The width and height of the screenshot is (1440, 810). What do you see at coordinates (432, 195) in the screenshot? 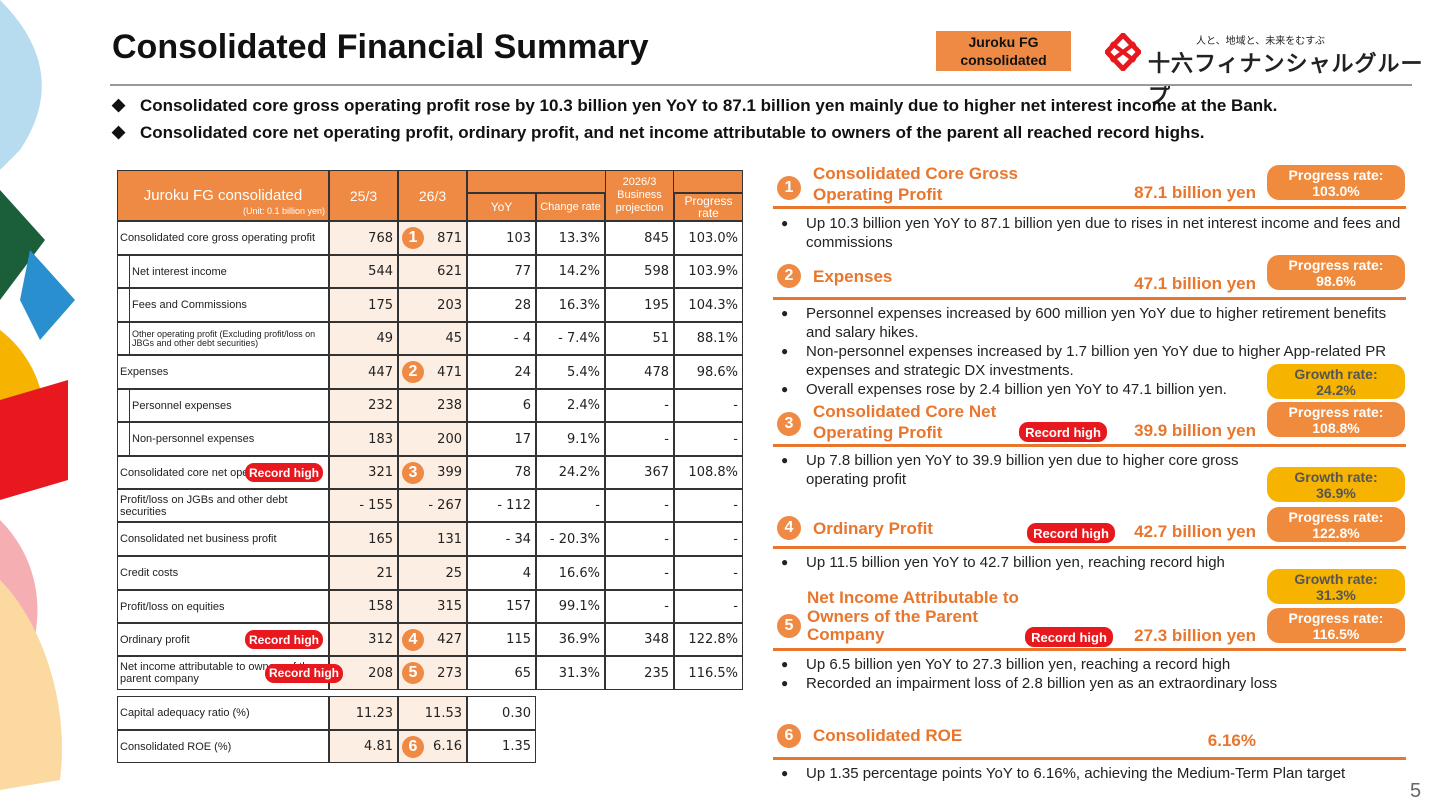
I see `column-header: 26/3` at bounding box center [432, 195].